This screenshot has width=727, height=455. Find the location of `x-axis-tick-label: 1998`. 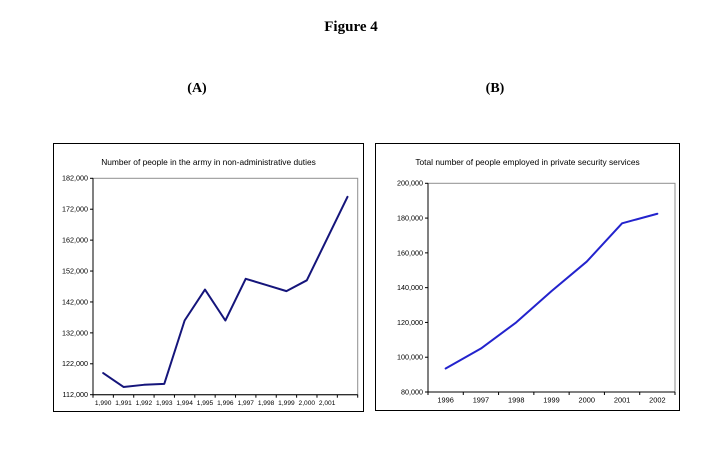

x-axis-tick-label: 1998 is located at coordinates (516, 400).